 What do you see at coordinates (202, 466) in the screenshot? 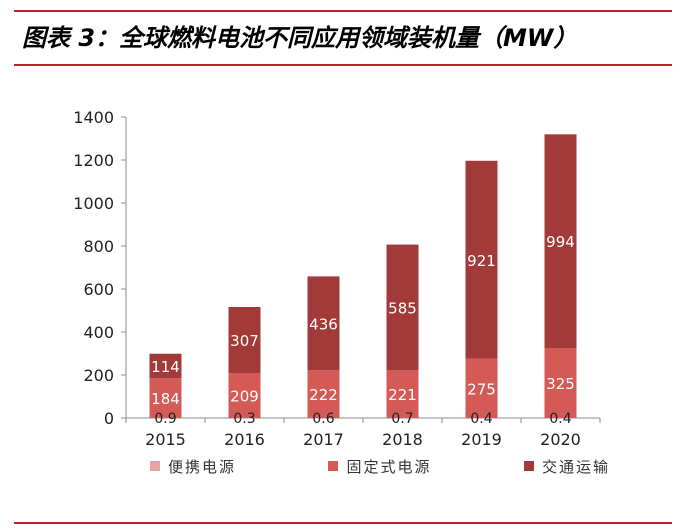
I see `legend-label-portable: 便携电源` at bounding box center [202, 466].